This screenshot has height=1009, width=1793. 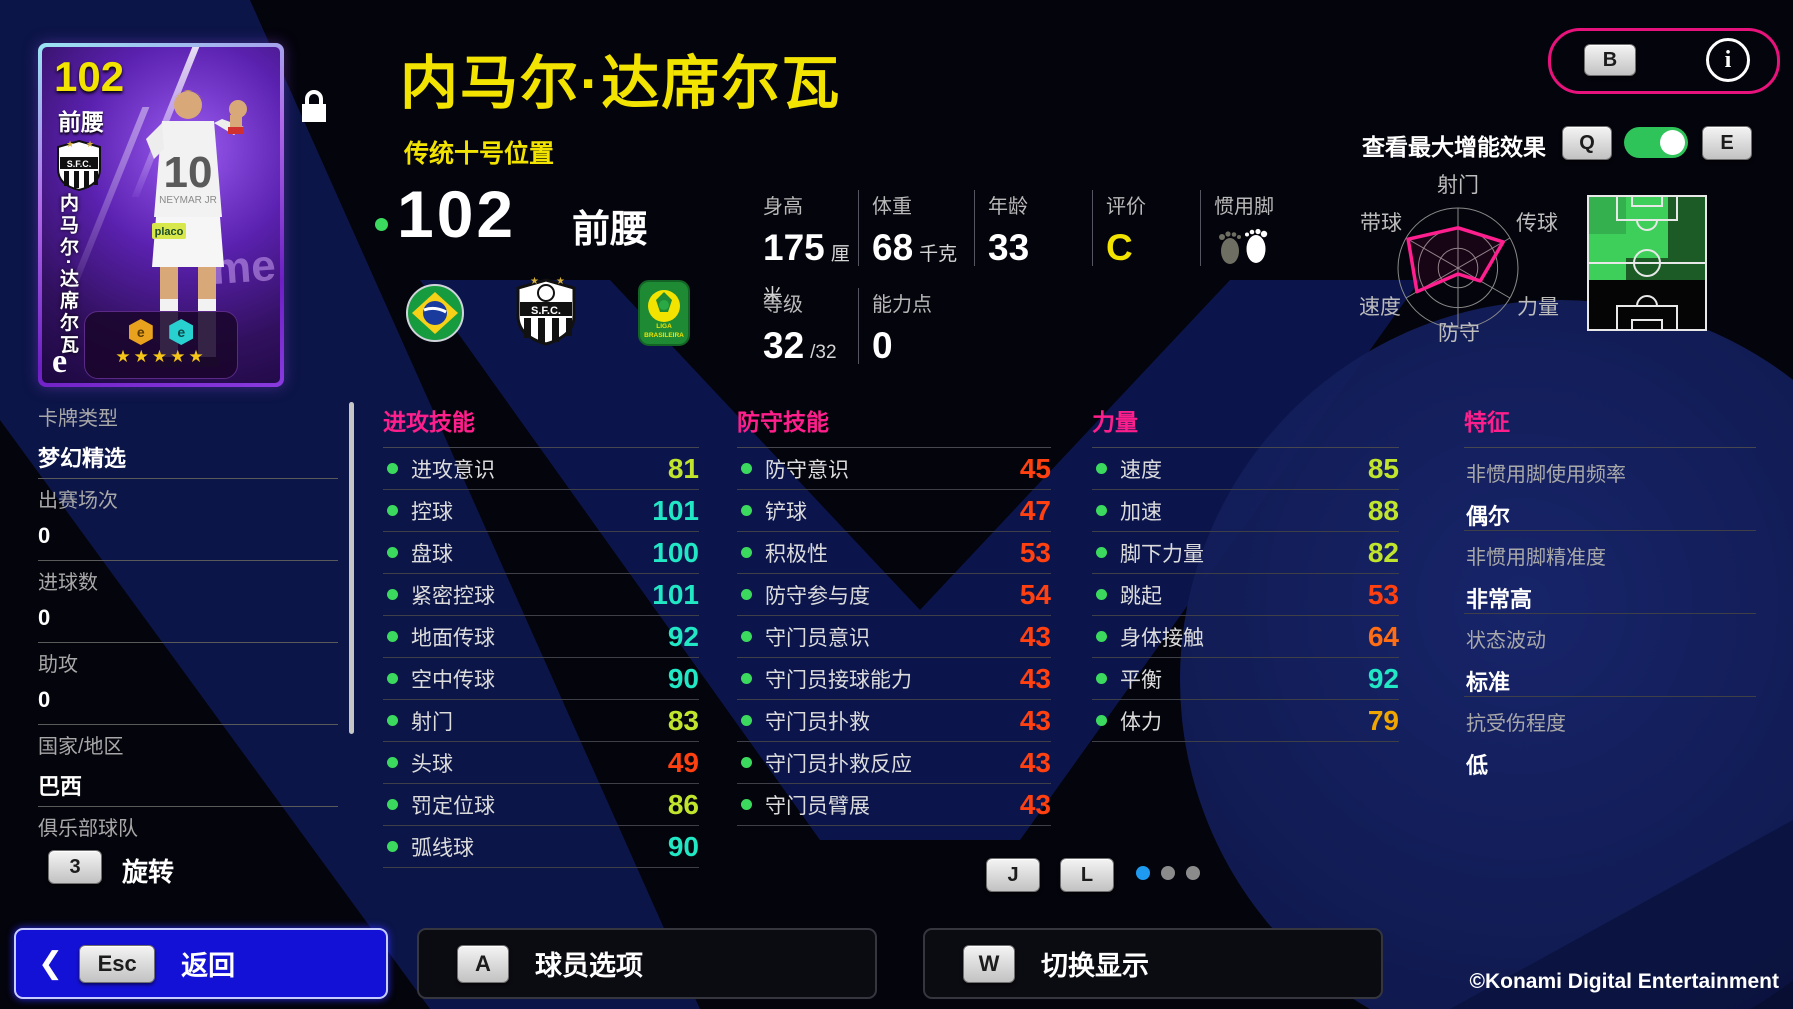 I want to click on key-w: W, so click(x=989, y=963).